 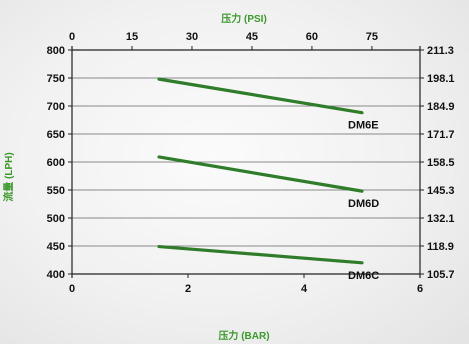 What do you see at coordinates (56, 107) in the screenshot?
I see `y-left-tick-label: 700` at bounding box center [56, 107].